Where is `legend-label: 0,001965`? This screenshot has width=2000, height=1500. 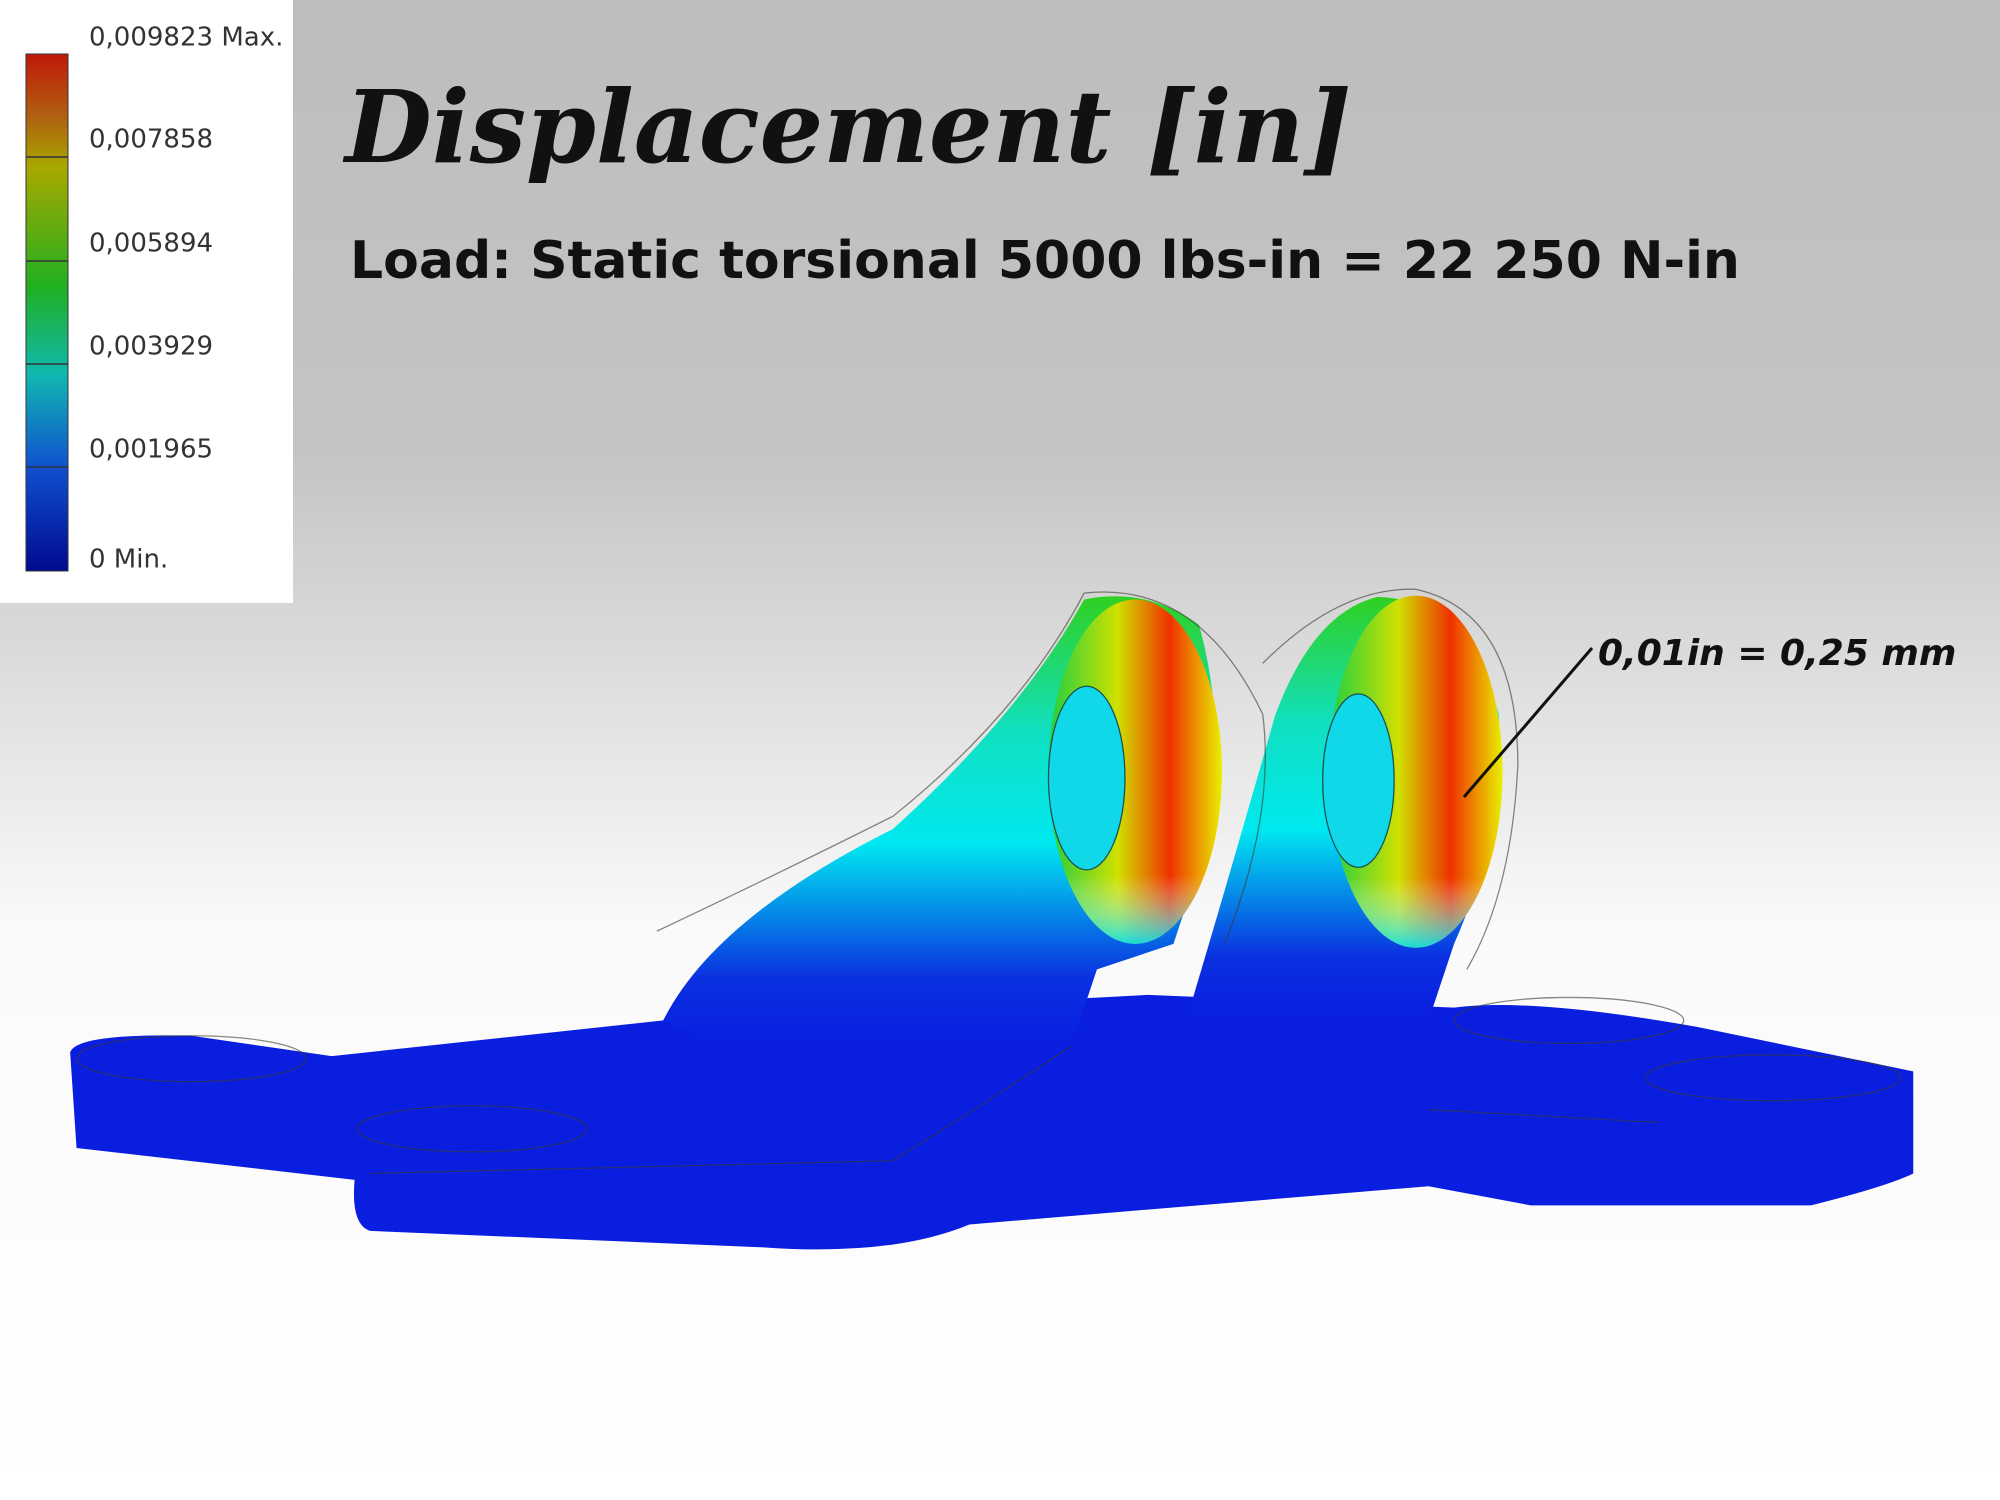
legend-label: 0,001965 is located at coordinates (151, 450).